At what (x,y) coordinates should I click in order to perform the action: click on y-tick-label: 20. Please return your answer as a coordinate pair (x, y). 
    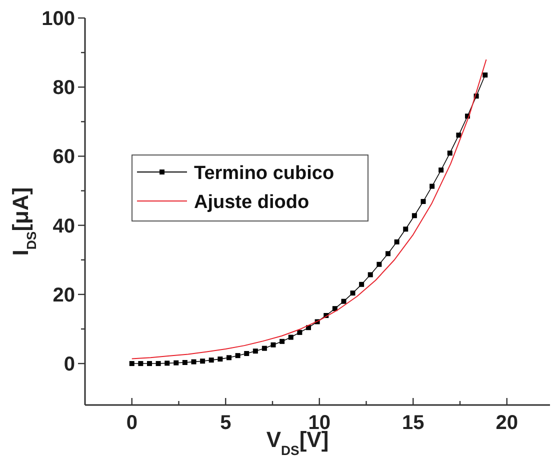
    Looking at the image, I should click on (63, 295).